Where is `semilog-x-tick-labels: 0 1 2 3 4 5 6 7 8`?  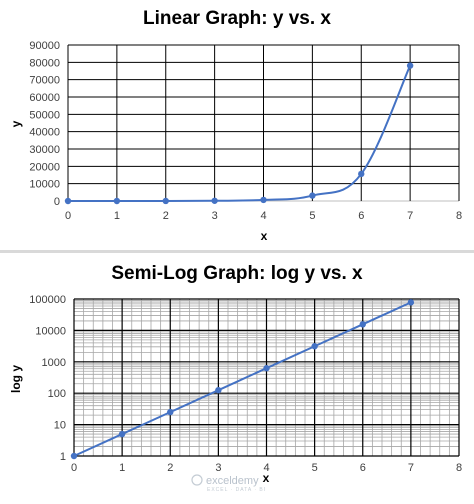
semilog-x-tick-labels: 0 1 2 3 4 5 6 7 8 is located at coordinates (266, 468).